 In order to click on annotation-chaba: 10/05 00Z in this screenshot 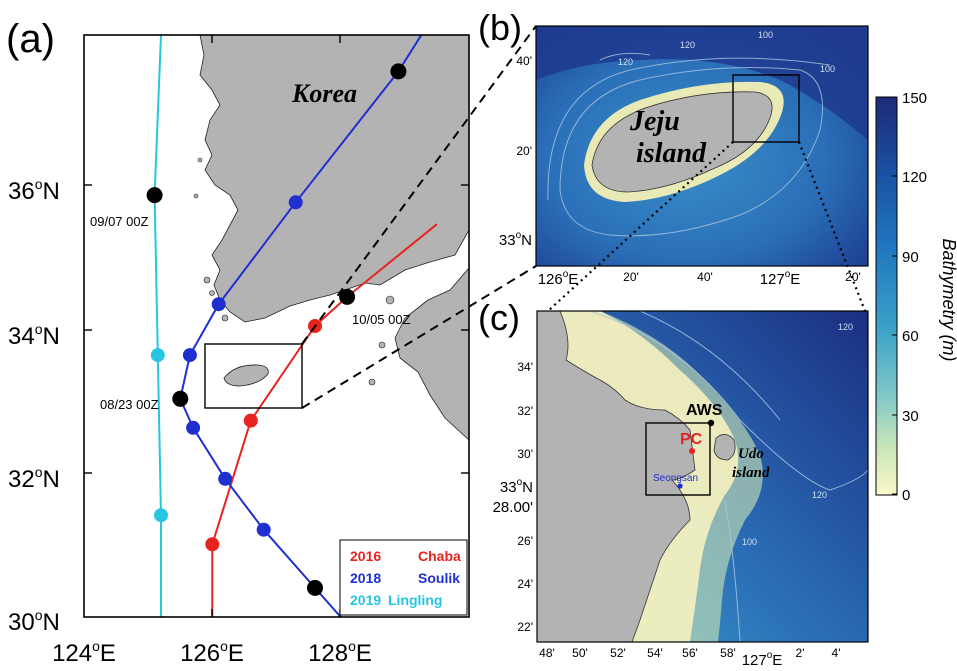, I will do `click(381, 319)`.